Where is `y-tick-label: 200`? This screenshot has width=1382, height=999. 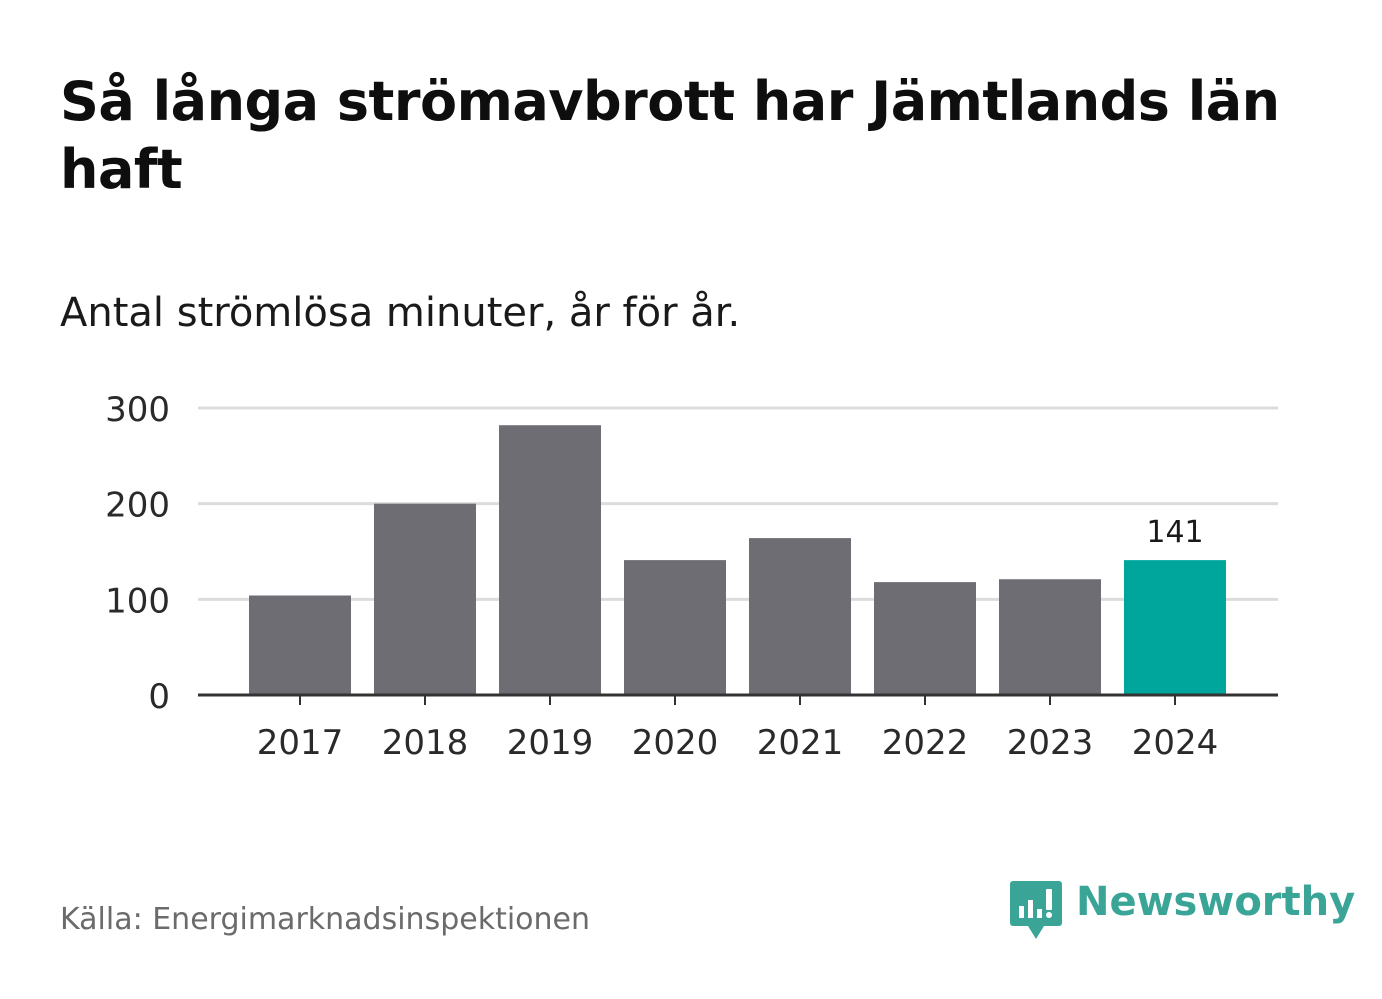 y-tick-label: 200 is located at coordinates (137, 506).